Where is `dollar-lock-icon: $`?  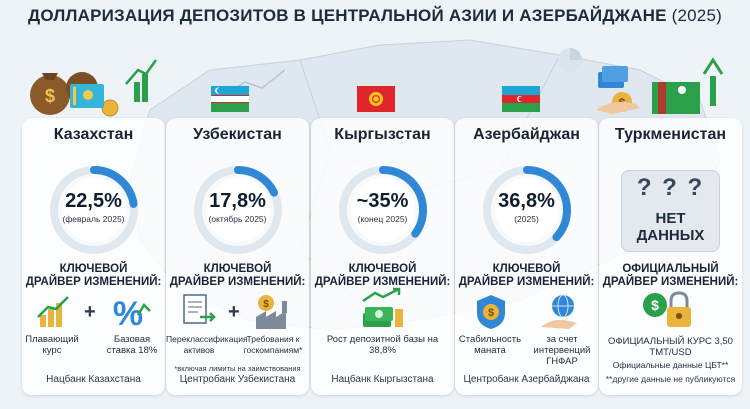
dollar-lock-icon: $ is located at coordinates (667, 309).